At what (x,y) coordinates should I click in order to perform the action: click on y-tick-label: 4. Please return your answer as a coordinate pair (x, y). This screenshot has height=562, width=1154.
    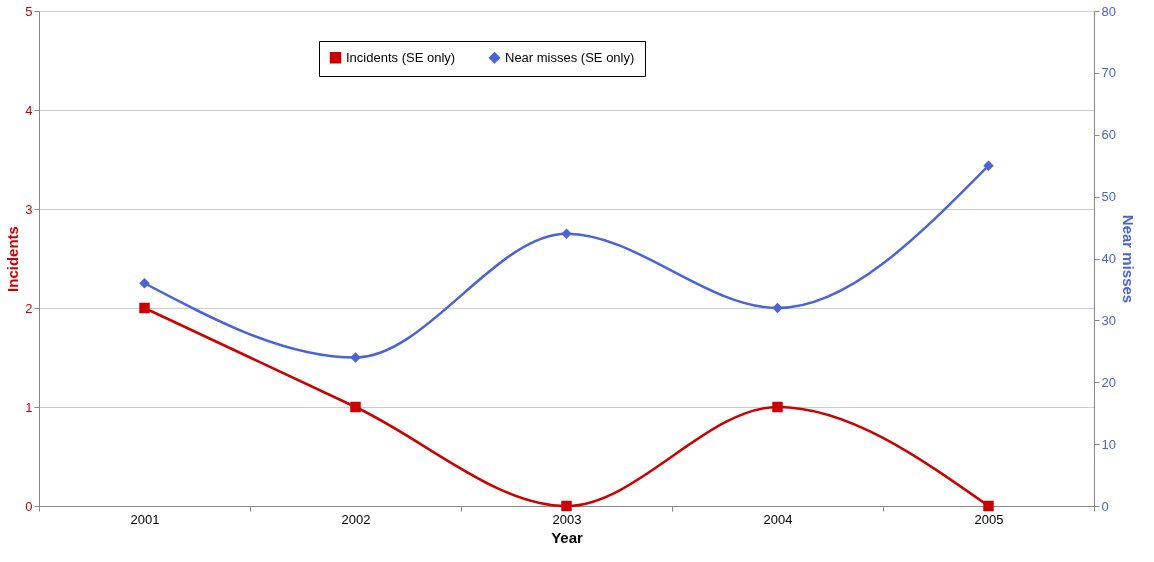
    Looking at the image, I should click on (29, 110).